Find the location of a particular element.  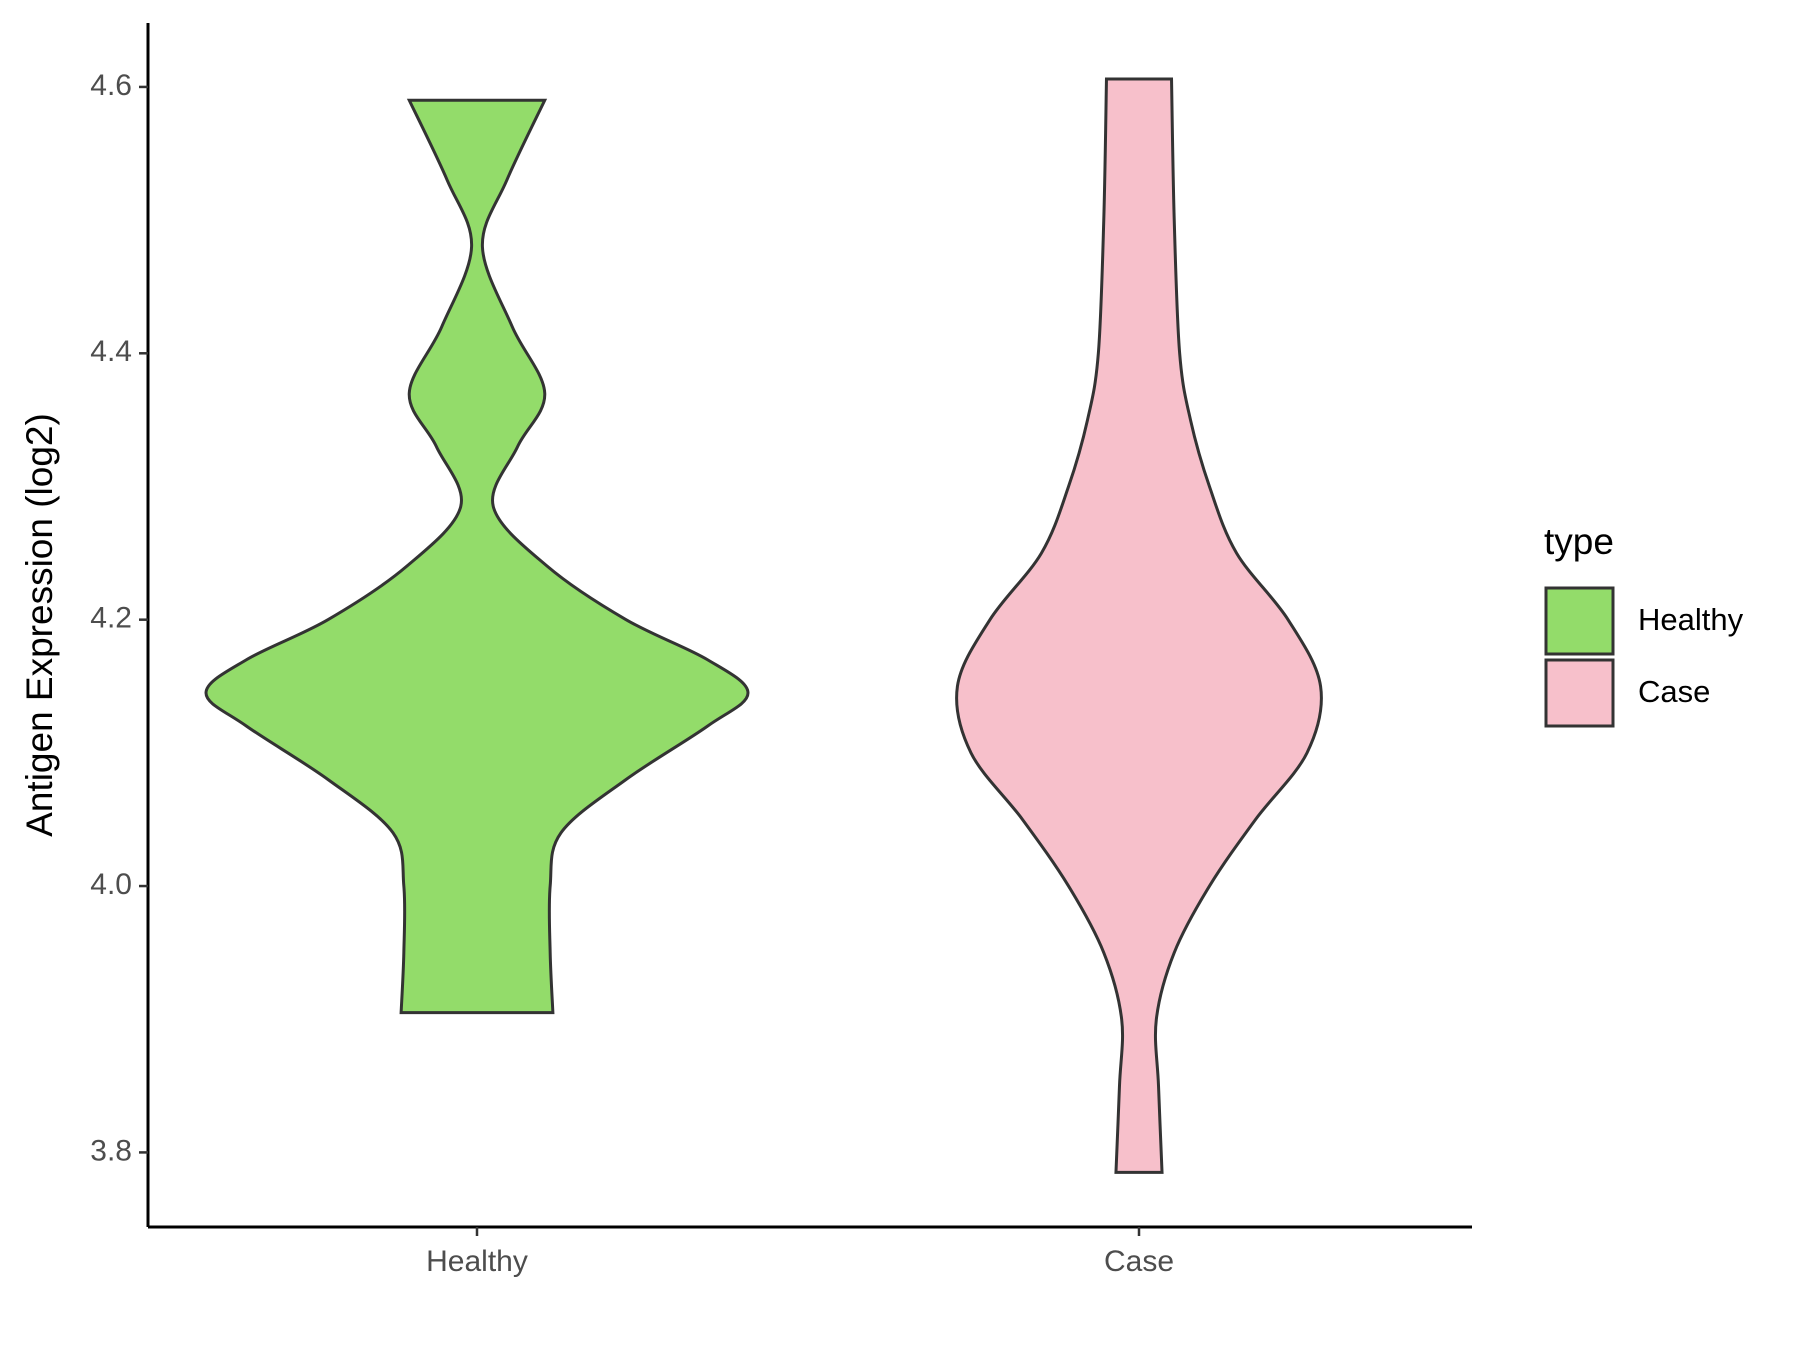

y-tick-label: 4.2 is located at coordinates (111, 618).